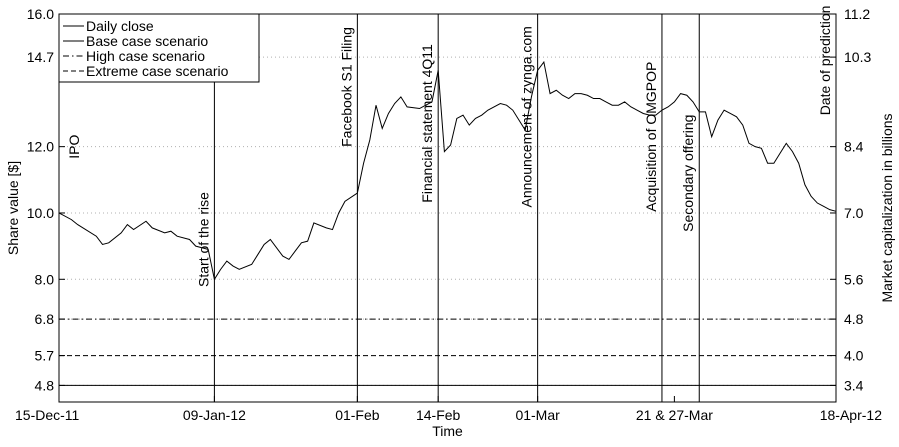 The height and width of the screenshot is (447, 899). I want to click on event-label: Secondary offering, so click(688, 173).